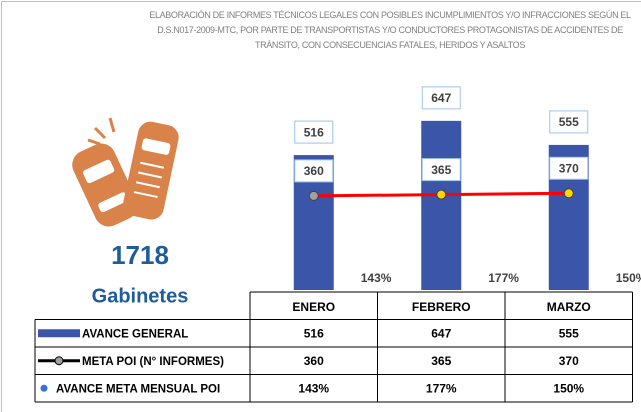 This screenshot has height=412, width=641. I want to click on summary-value: 1718, so click(140, 255).